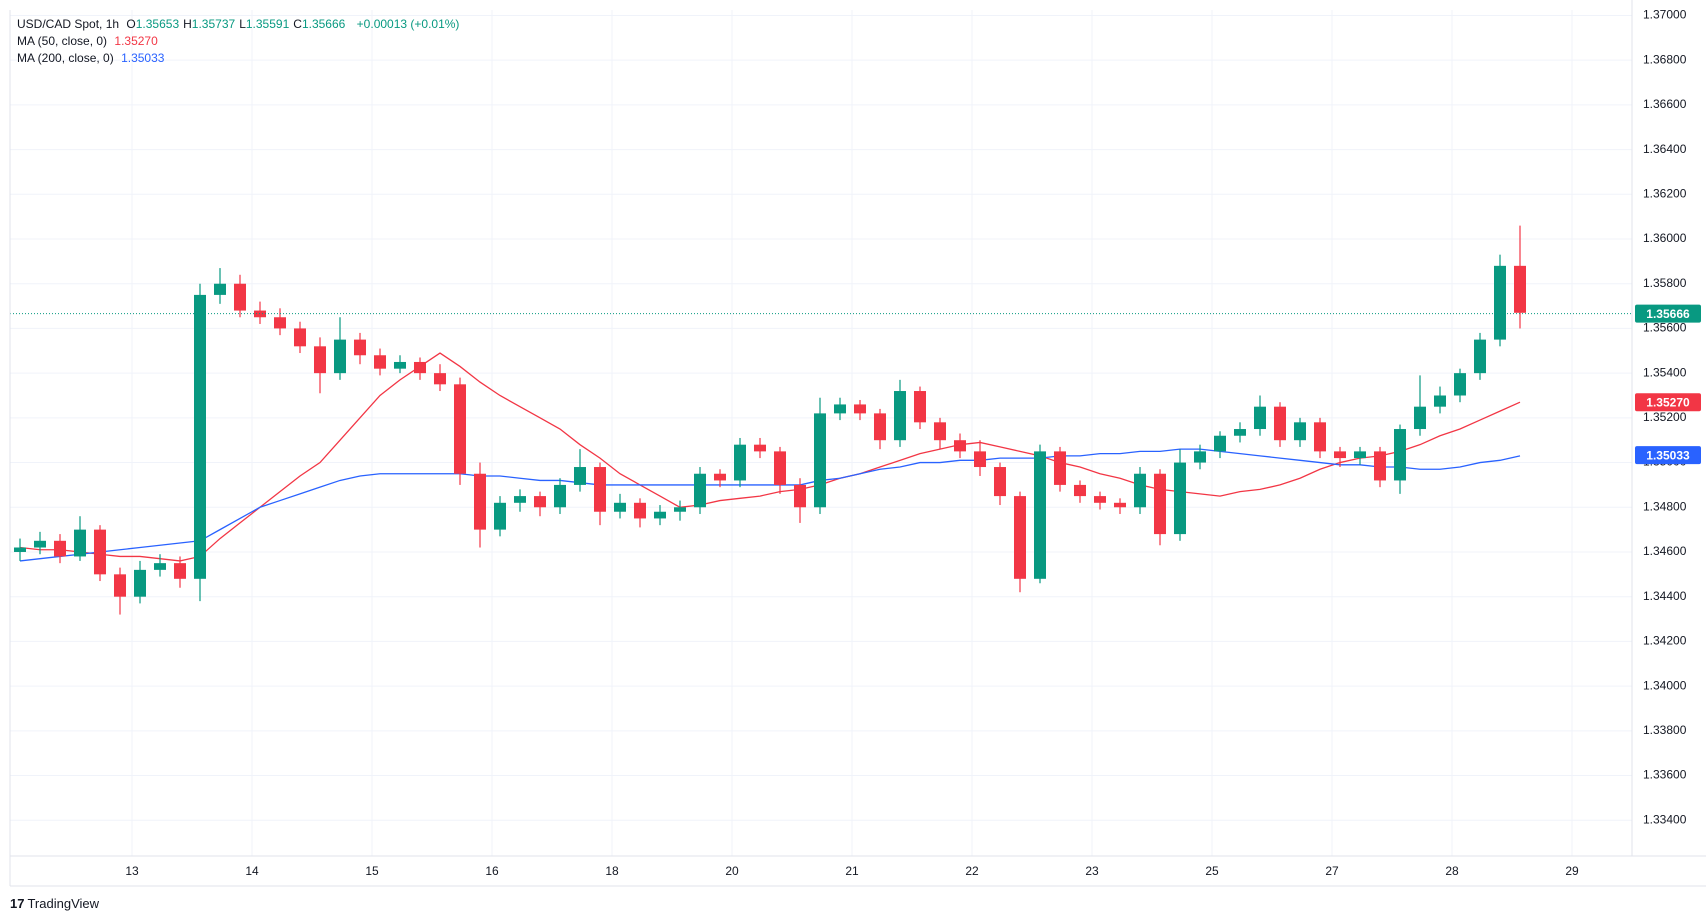 This screenshot has width=1706, height=921. Describe the element at coordinates (1212, 871) in the screenshot. I see `x-tick-label: 25` at that location.